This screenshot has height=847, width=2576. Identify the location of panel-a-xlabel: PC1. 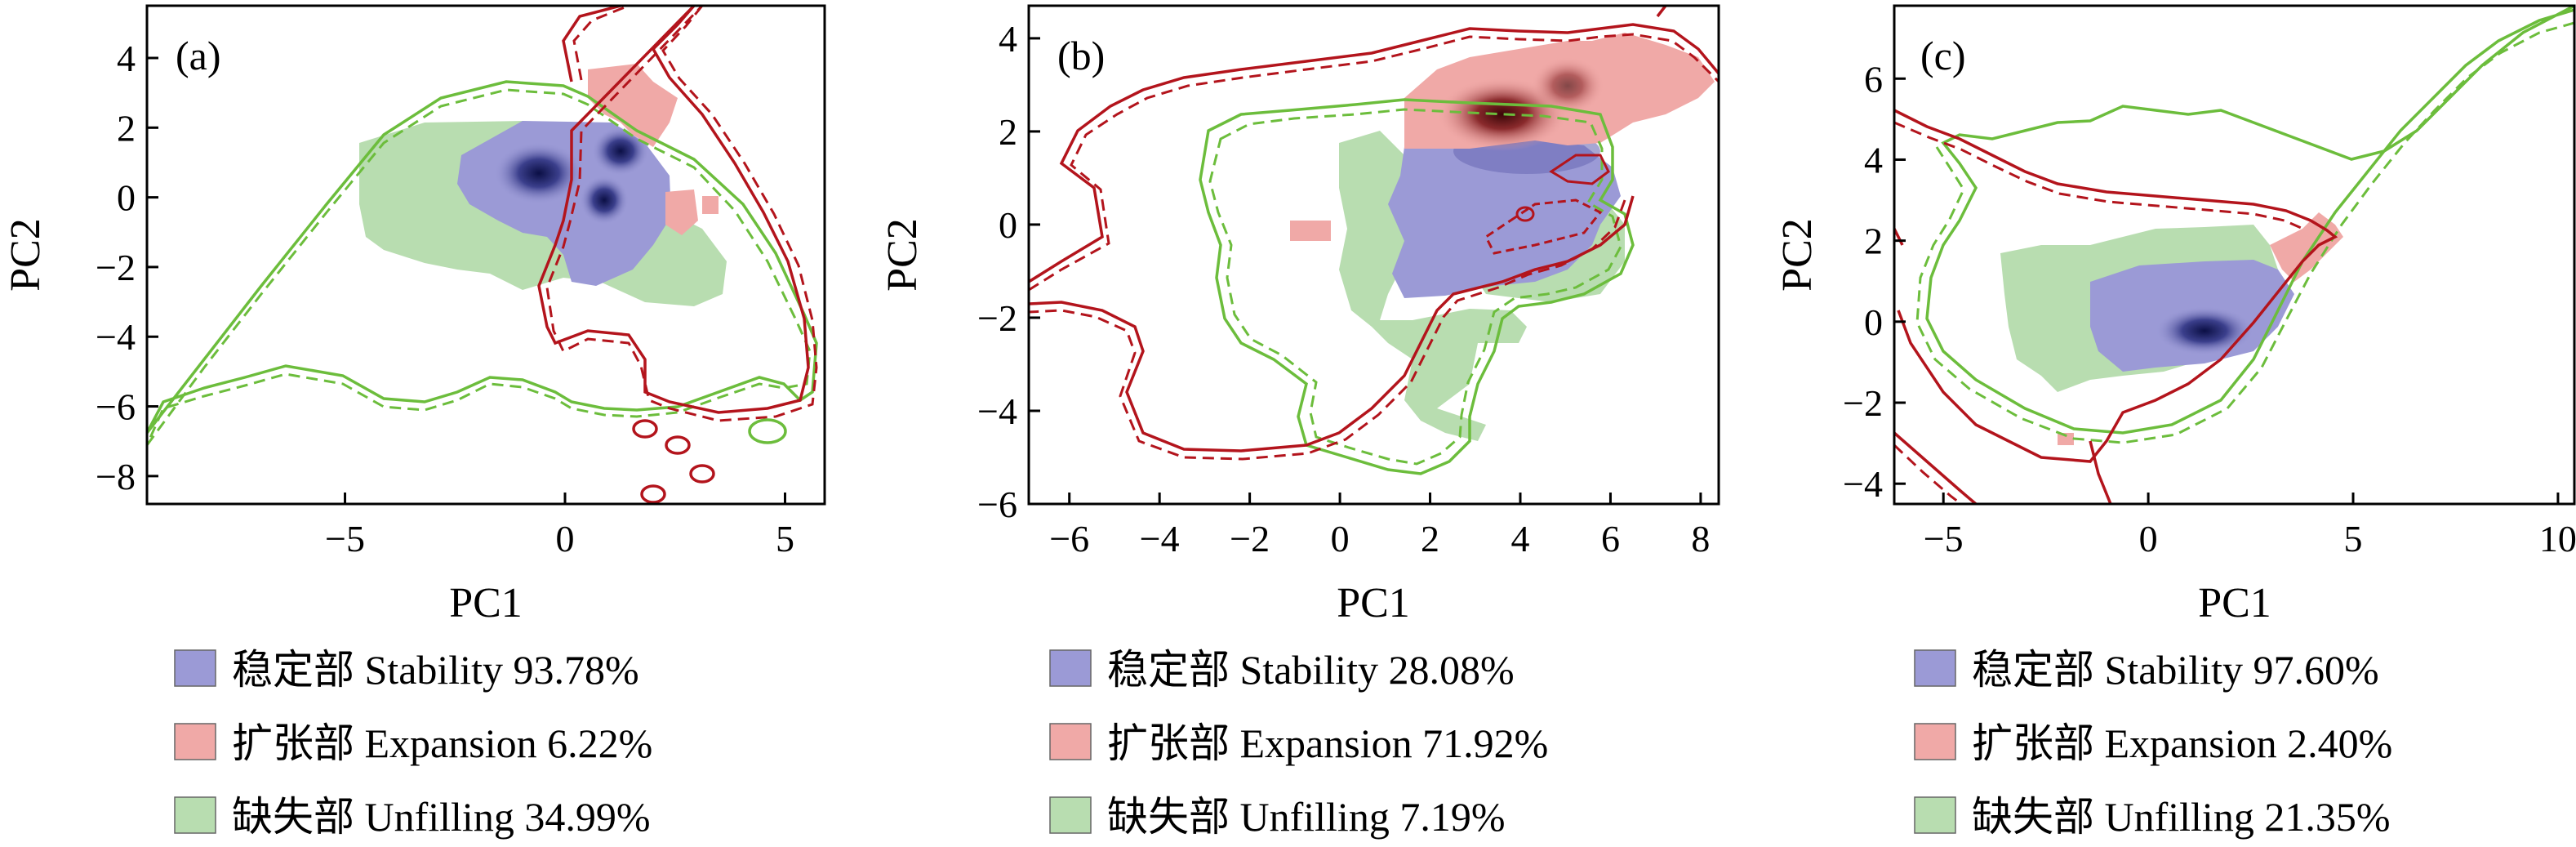
(486, 603).